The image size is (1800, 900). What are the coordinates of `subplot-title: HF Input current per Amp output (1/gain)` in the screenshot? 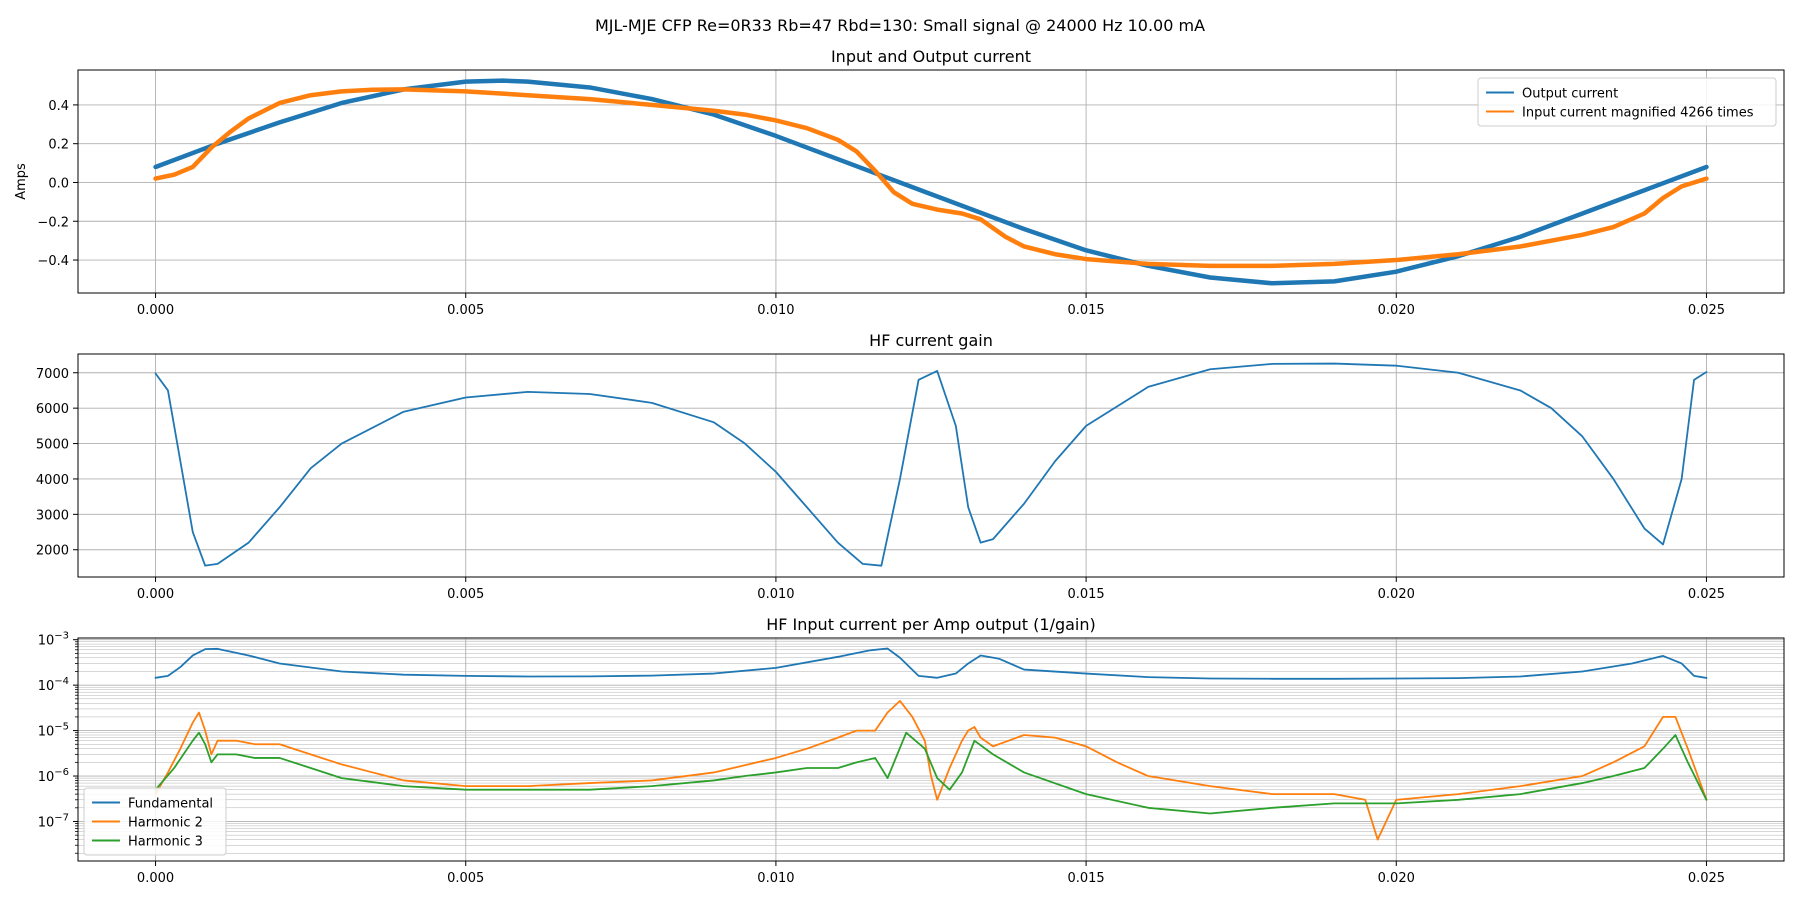 It's located at (931, 624).